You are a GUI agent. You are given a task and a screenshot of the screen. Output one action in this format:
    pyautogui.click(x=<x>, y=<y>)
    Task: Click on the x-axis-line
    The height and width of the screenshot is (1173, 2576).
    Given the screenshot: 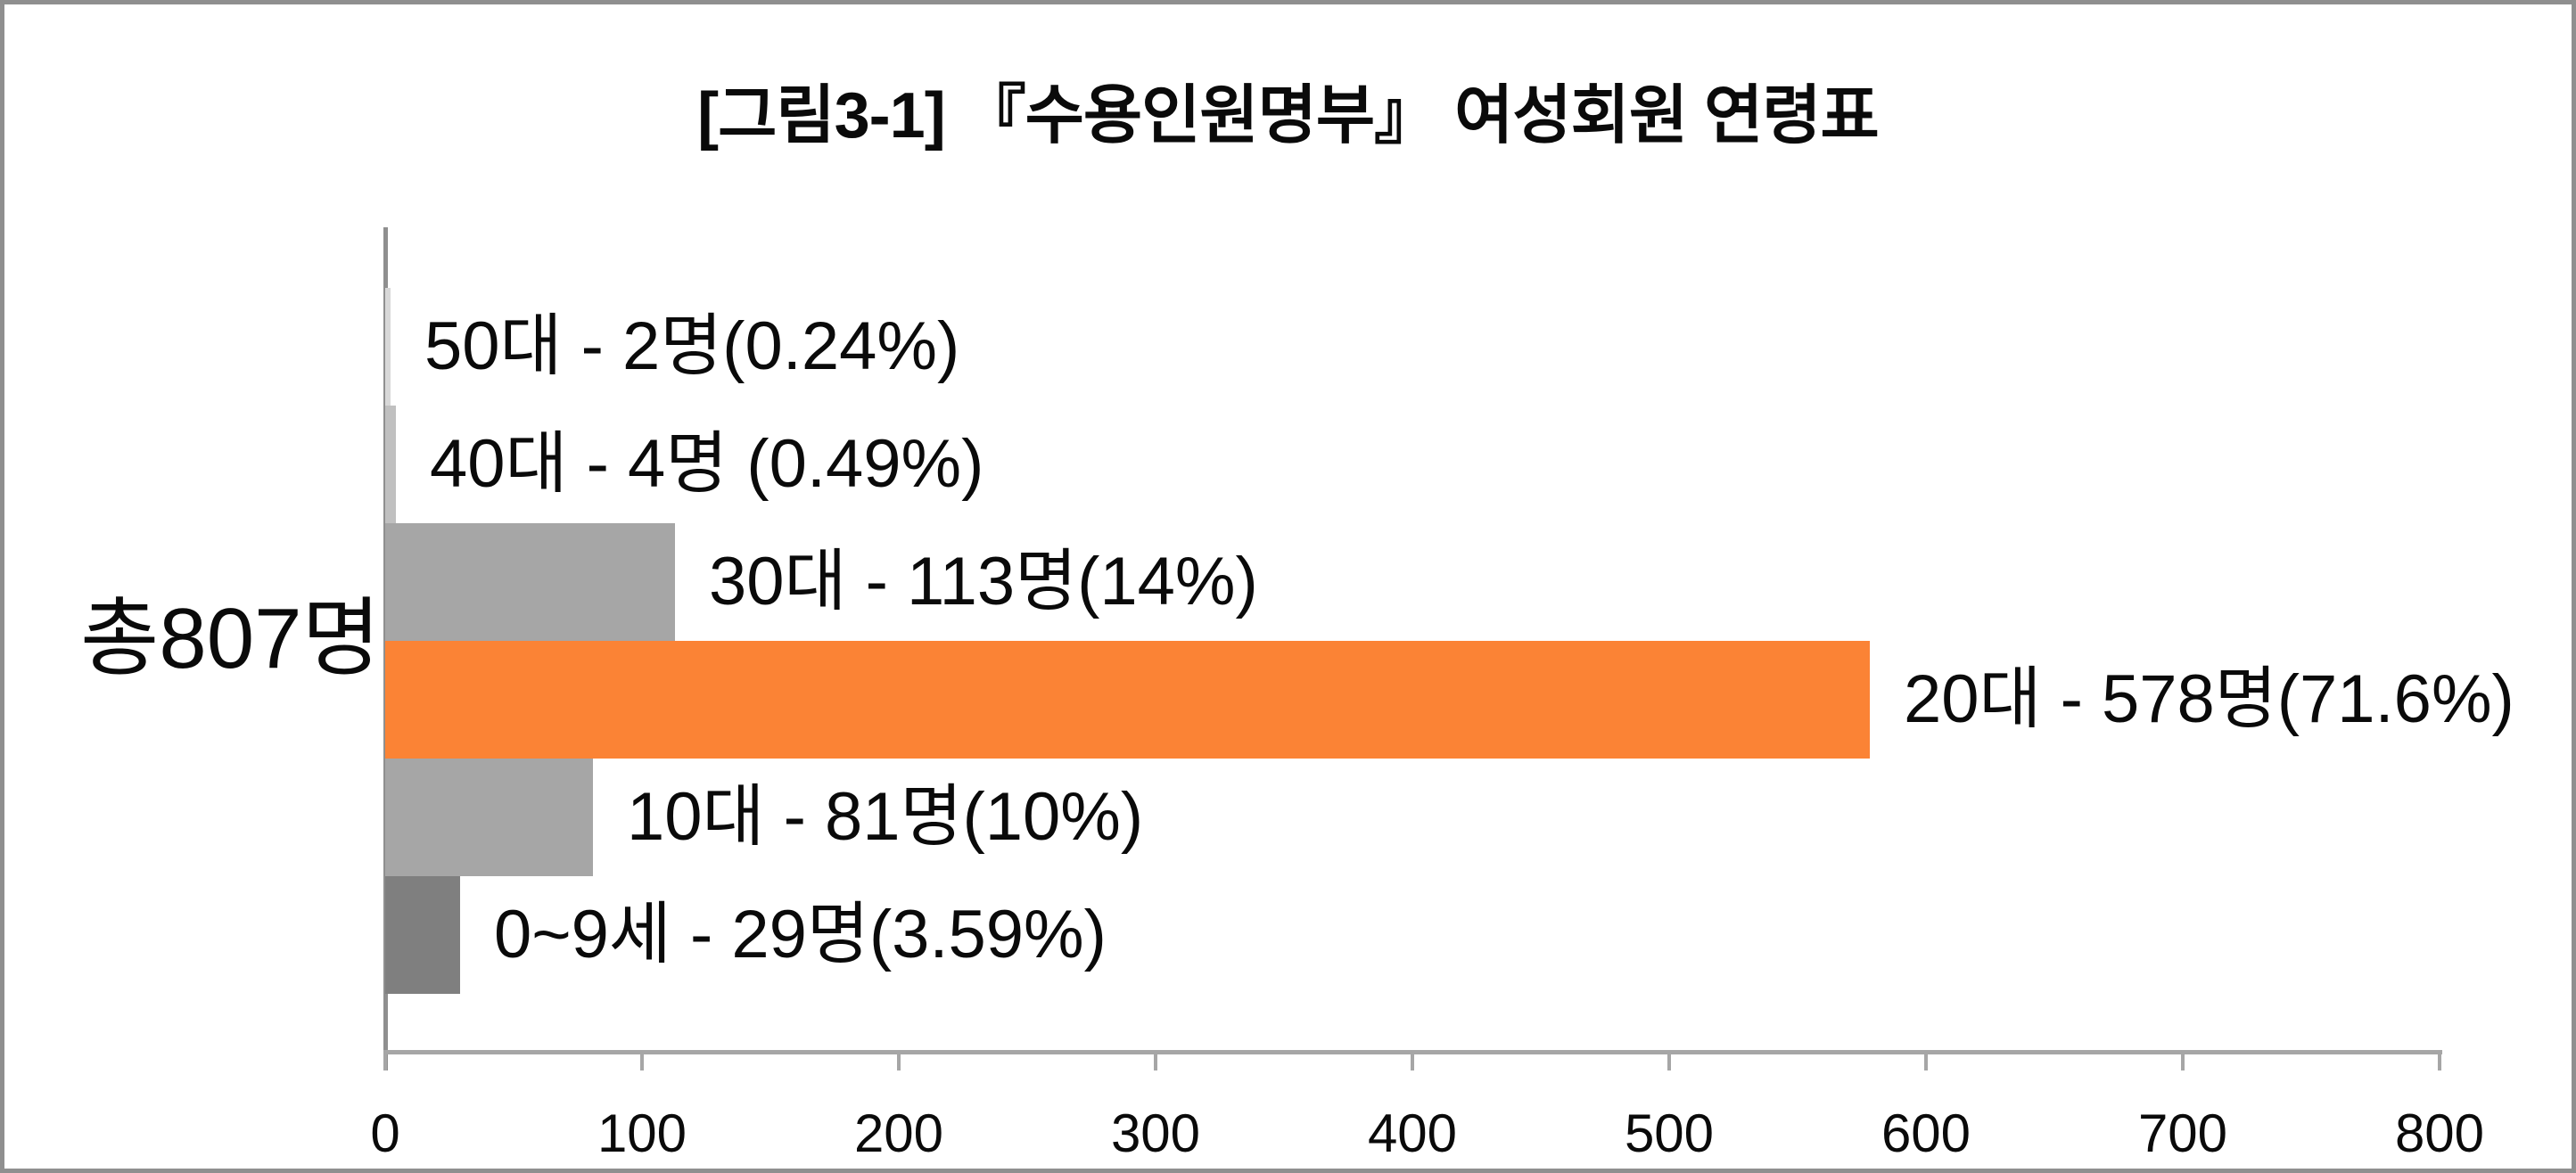 What is the action you would take?
    pyautogui.click(x=1412, y=1052)
    